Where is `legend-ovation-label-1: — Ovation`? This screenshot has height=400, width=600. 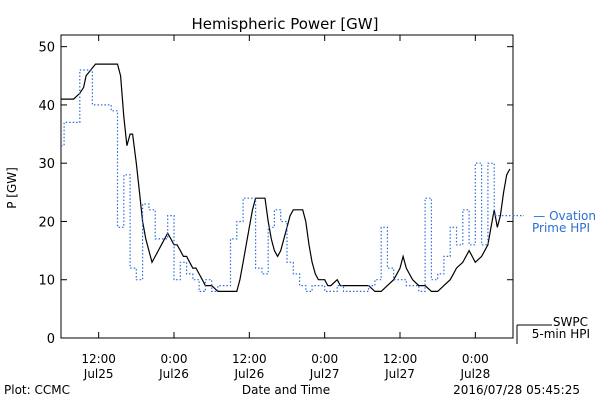
legend-ovation-label-1: — Ovation is located at coordinates (564, 216).